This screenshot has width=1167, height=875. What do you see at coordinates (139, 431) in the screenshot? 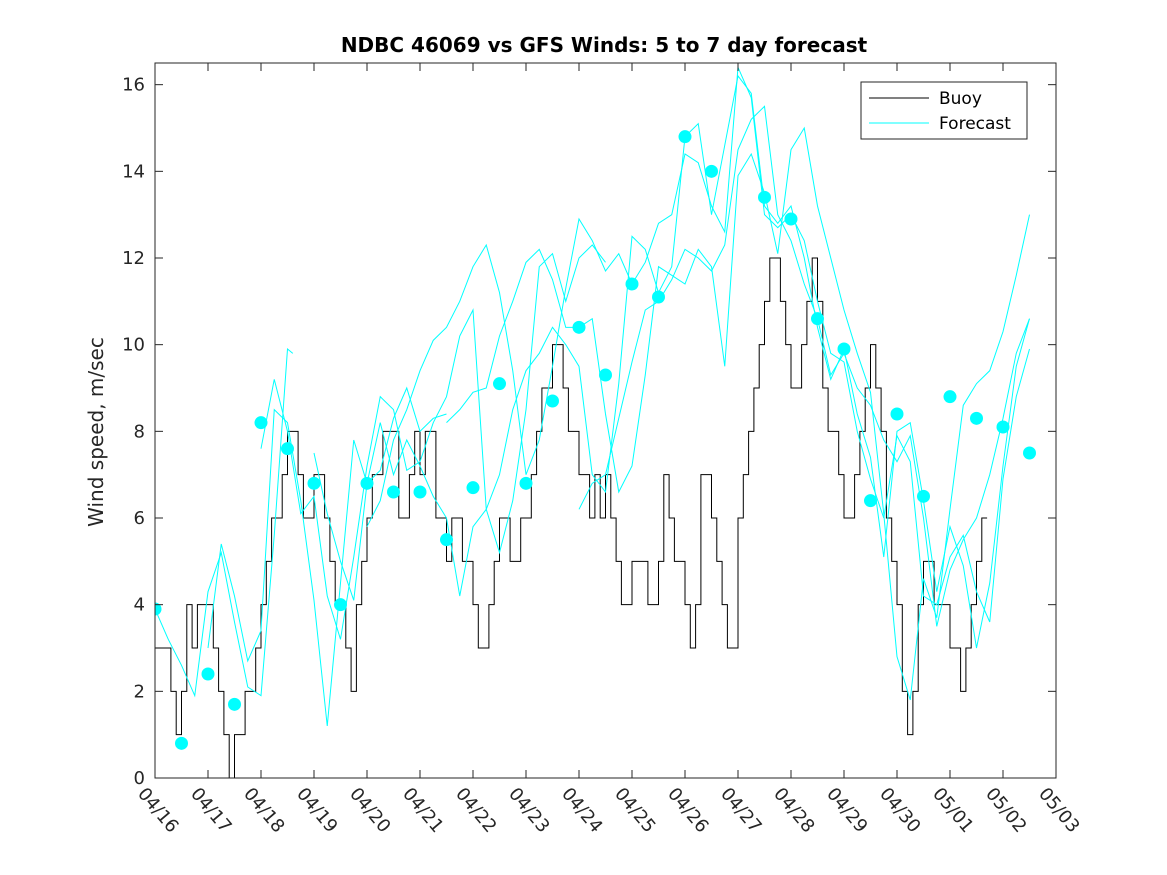
I see `y-tick-label: 8` at bounding box center [139, 431].